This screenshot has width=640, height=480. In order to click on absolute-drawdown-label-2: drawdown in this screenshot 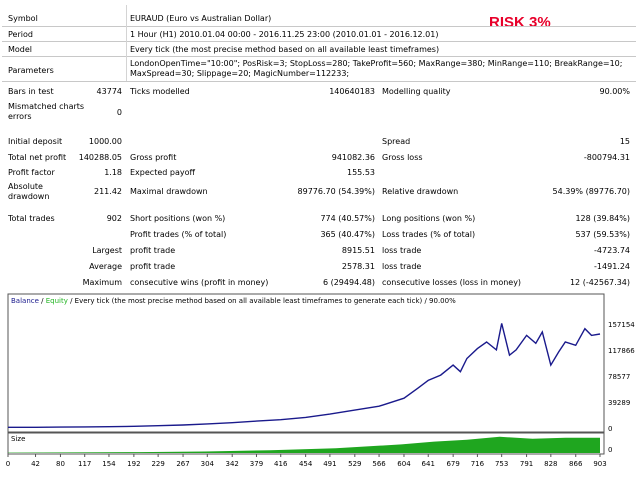, I will do `click(29, 196)`.